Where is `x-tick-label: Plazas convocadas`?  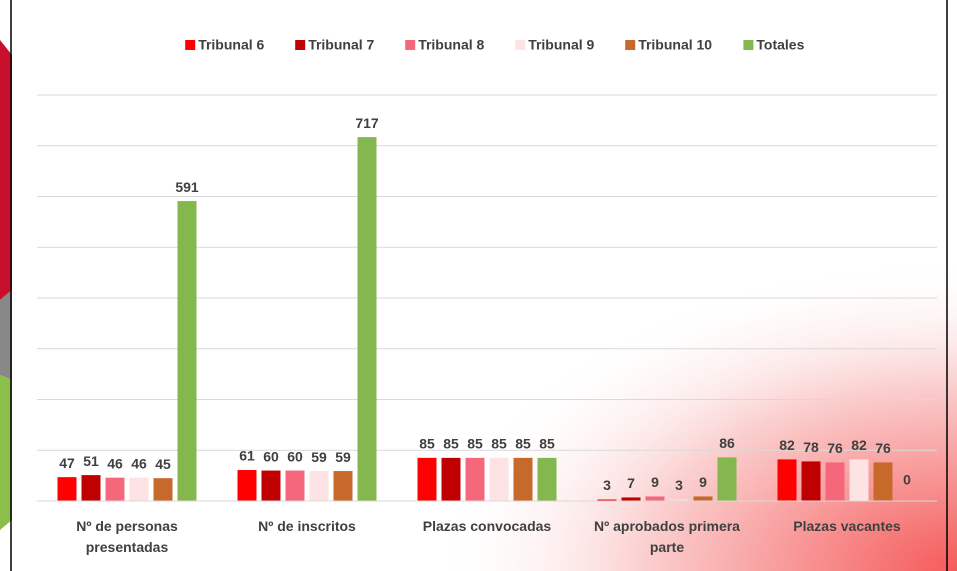 x-tick-label: Plazas convocadas is located at coordinates (487, 526).